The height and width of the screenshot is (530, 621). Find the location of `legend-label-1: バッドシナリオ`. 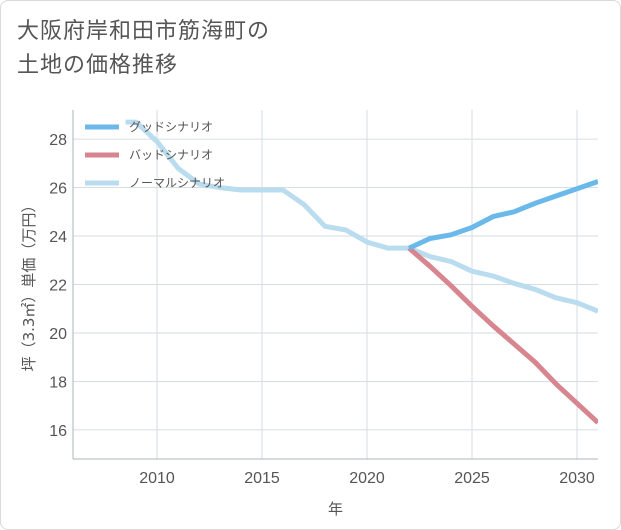

legend-label-1: バッドシナリオ is located at coordinates (171, 155).